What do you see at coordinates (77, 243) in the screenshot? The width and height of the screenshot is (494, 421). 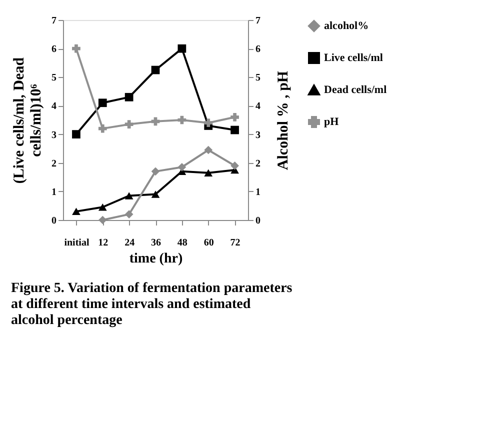 I see `x-tick-label: initial` at bounding box center [77, 243].